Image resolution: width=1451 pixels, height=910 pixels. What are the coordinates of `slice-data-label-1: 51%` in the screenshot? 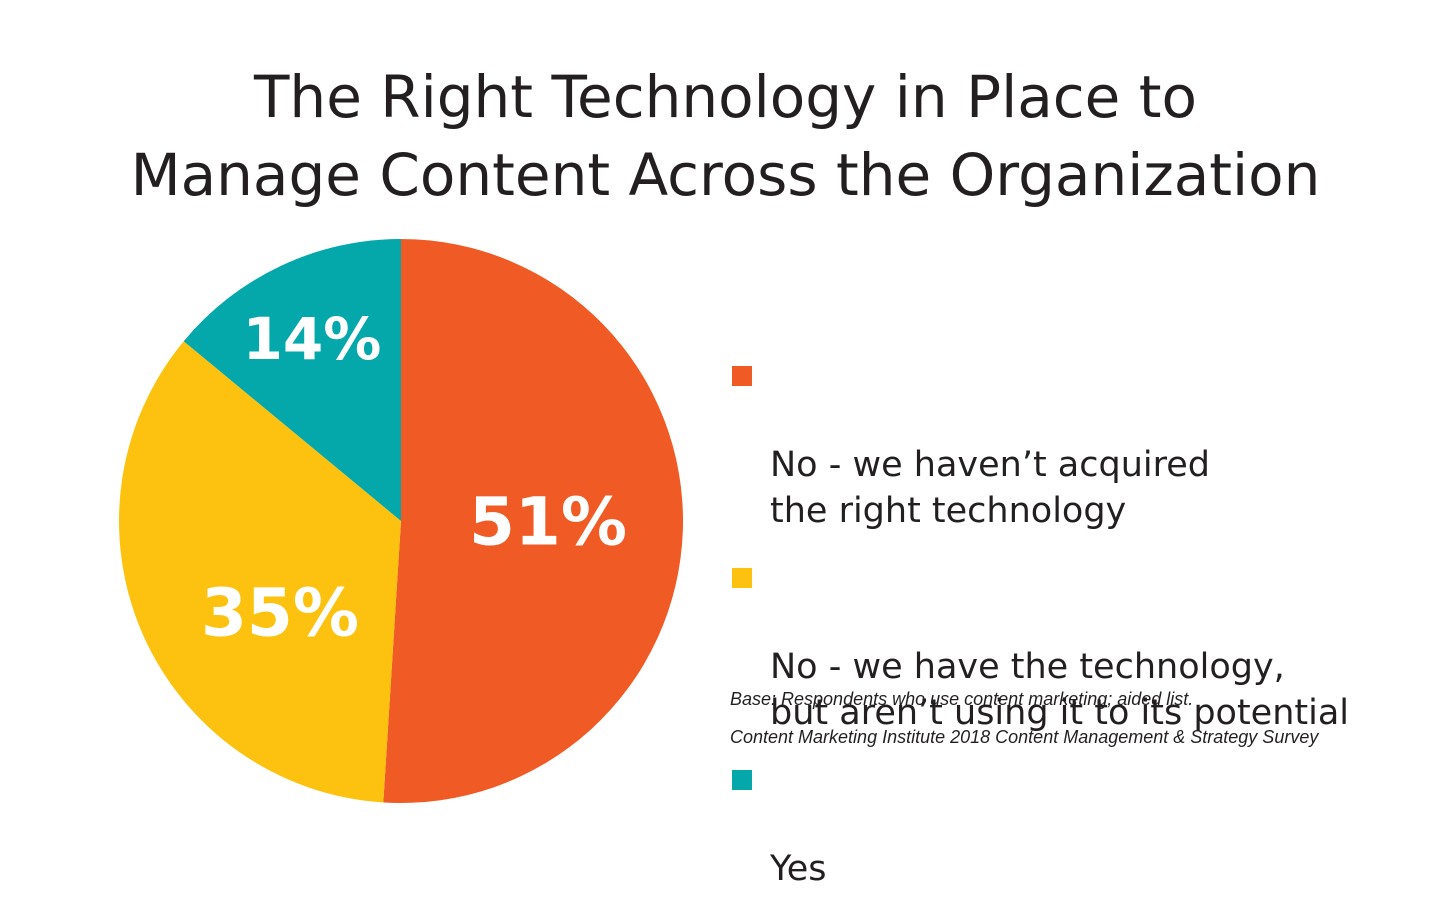 It's located at (548, 522).